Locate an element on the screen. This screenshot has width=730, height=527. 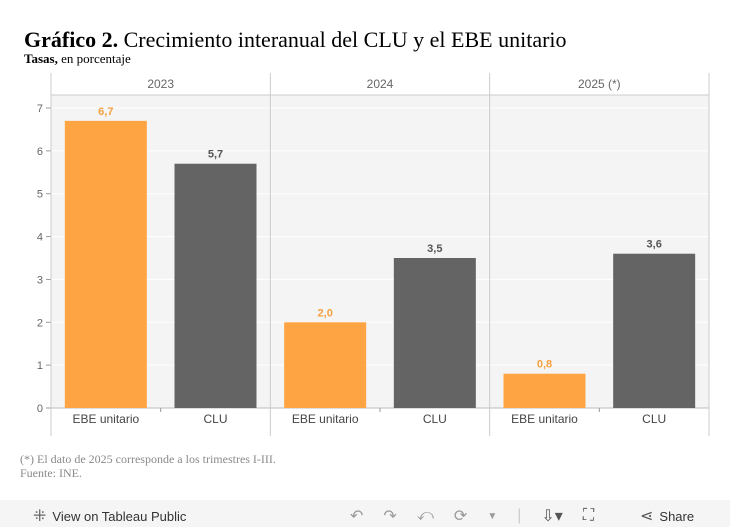
undo-icon: ↶ is located at coordinates (357, 516).